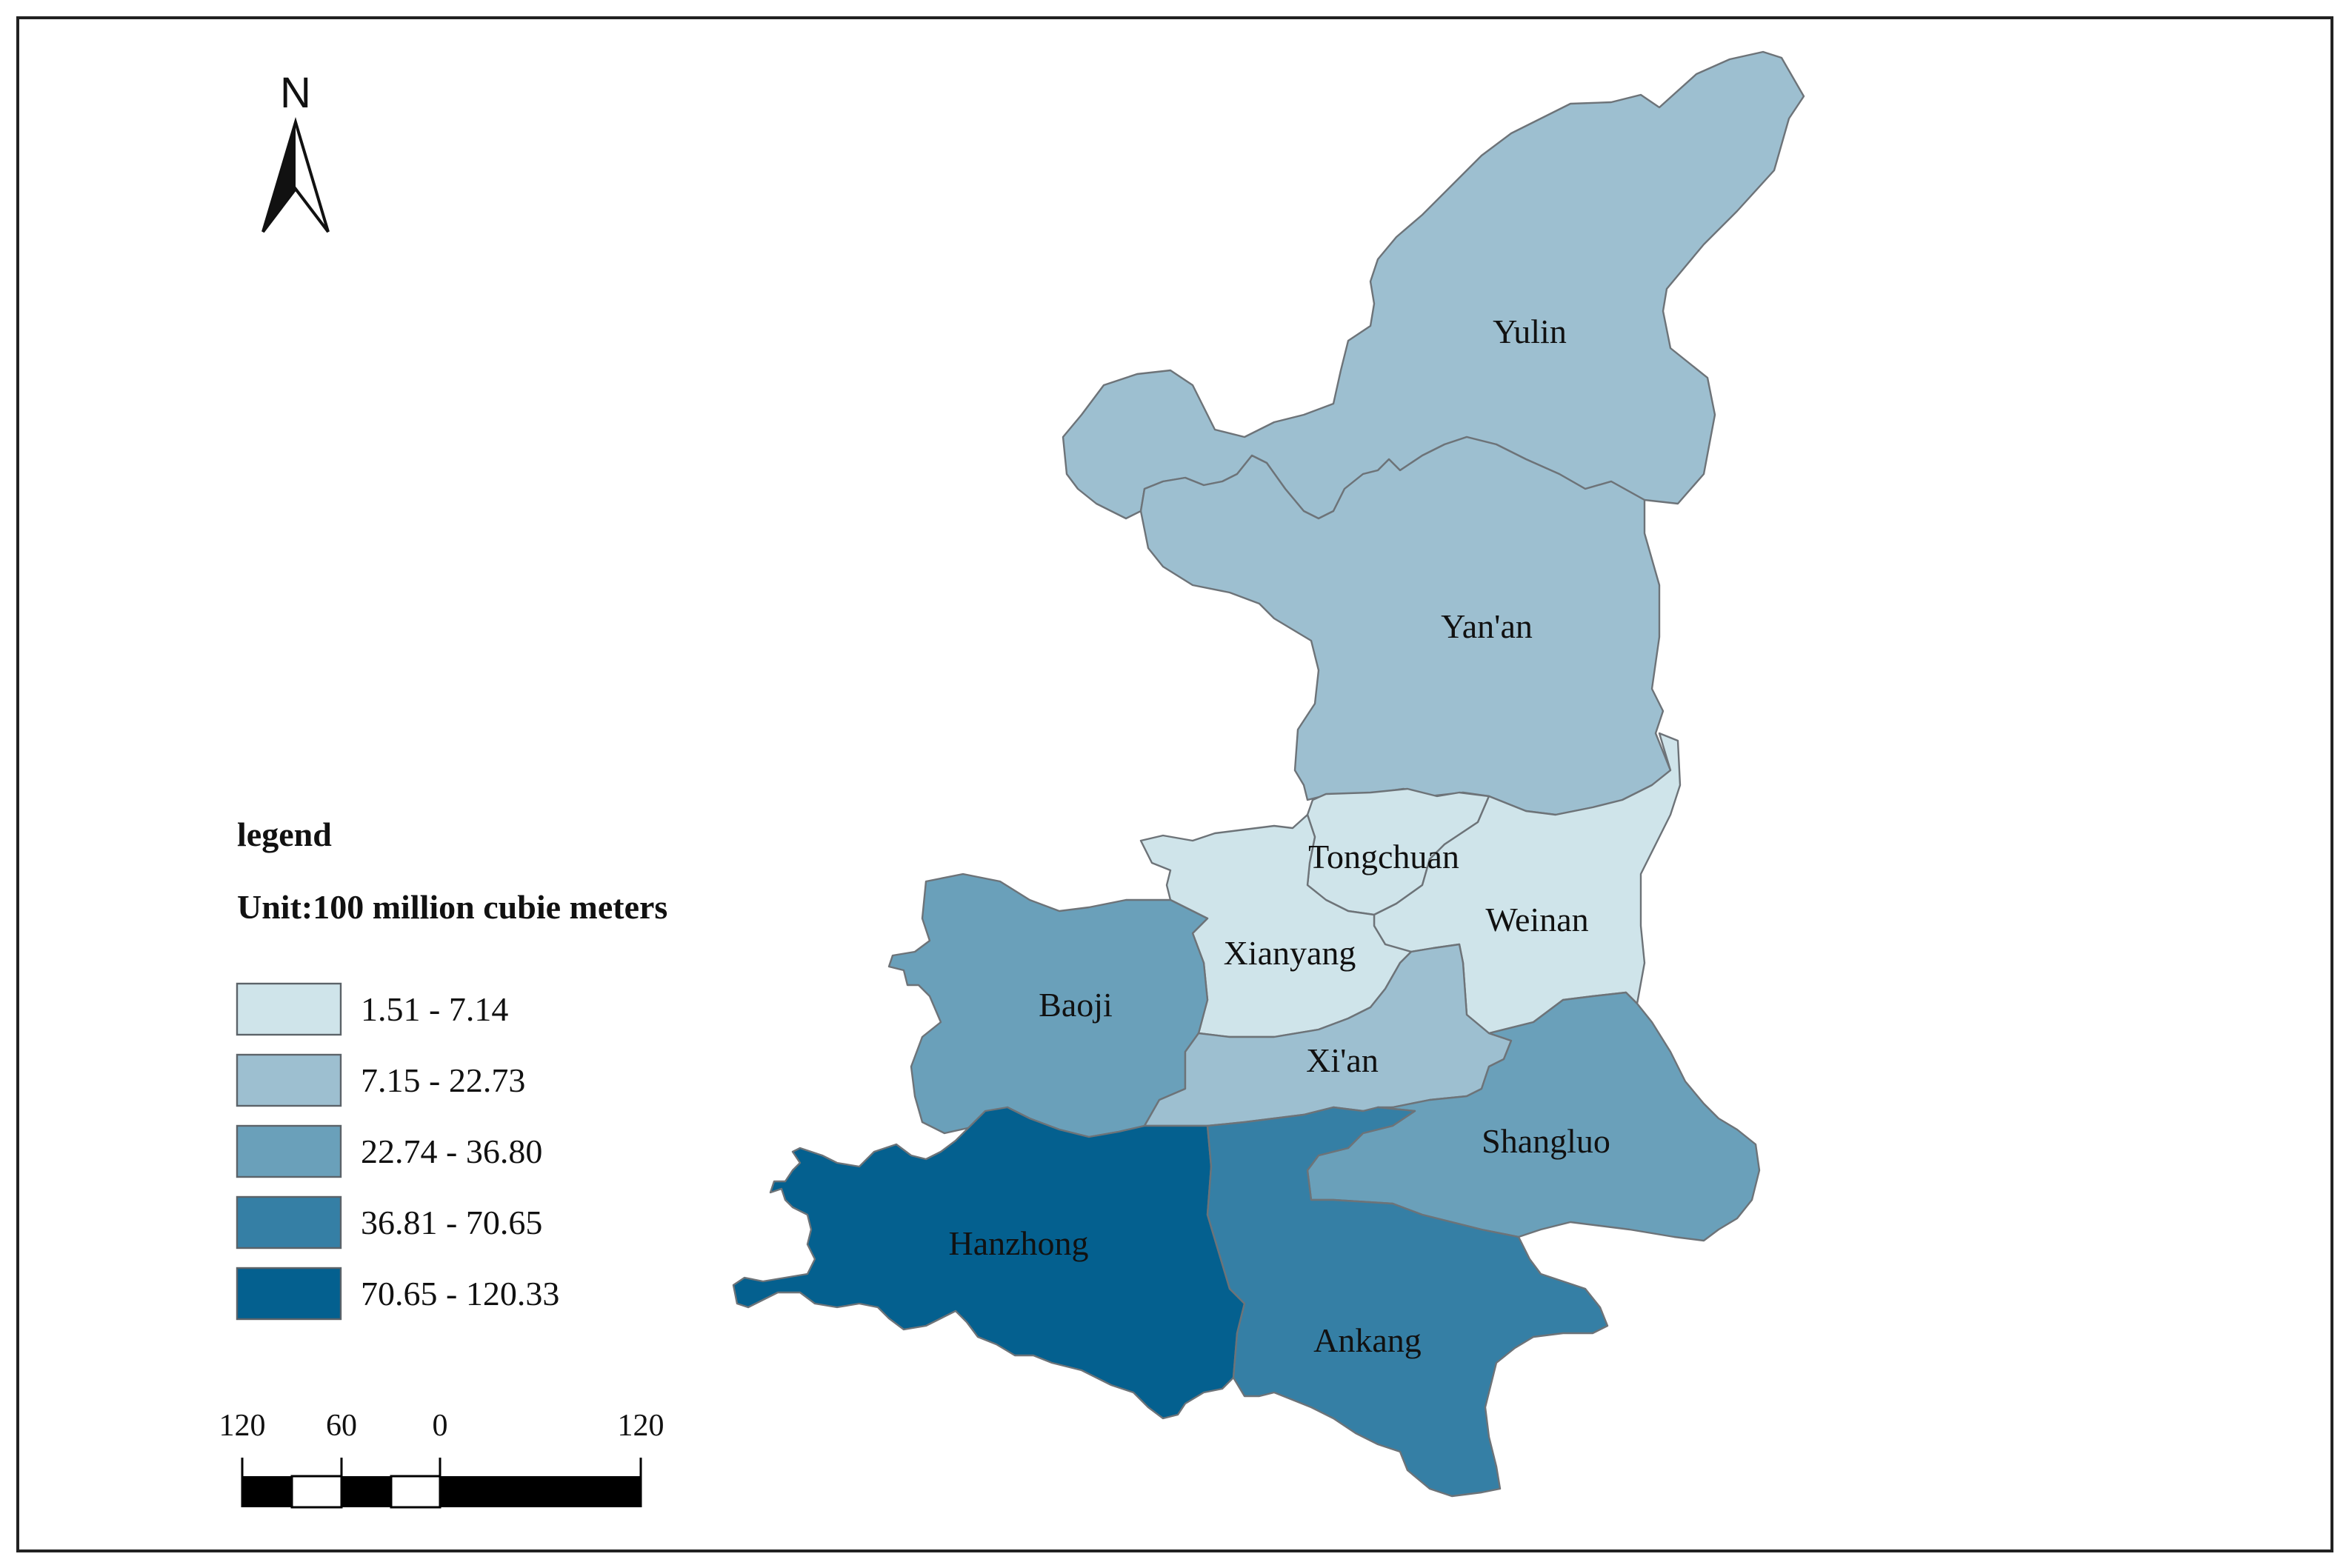 This screenshot has width=2349, height=1568. Describe the element at coordinates (434, 1009) in the screenshot. I see `legend-label: 1.51 - 7.14` at that location.